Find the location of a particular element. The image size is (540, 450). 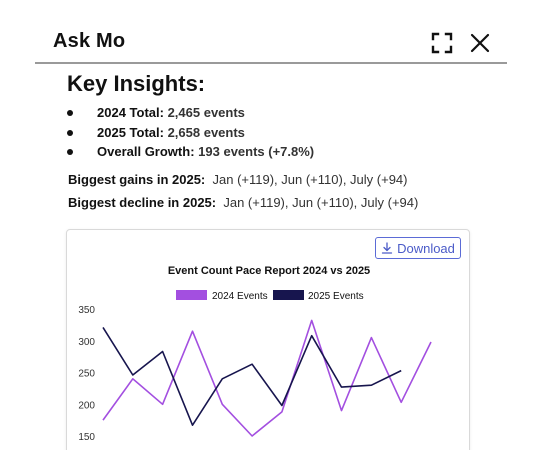

y-axis: 350 300 250 200 150 is located at coordinates (86, 374).